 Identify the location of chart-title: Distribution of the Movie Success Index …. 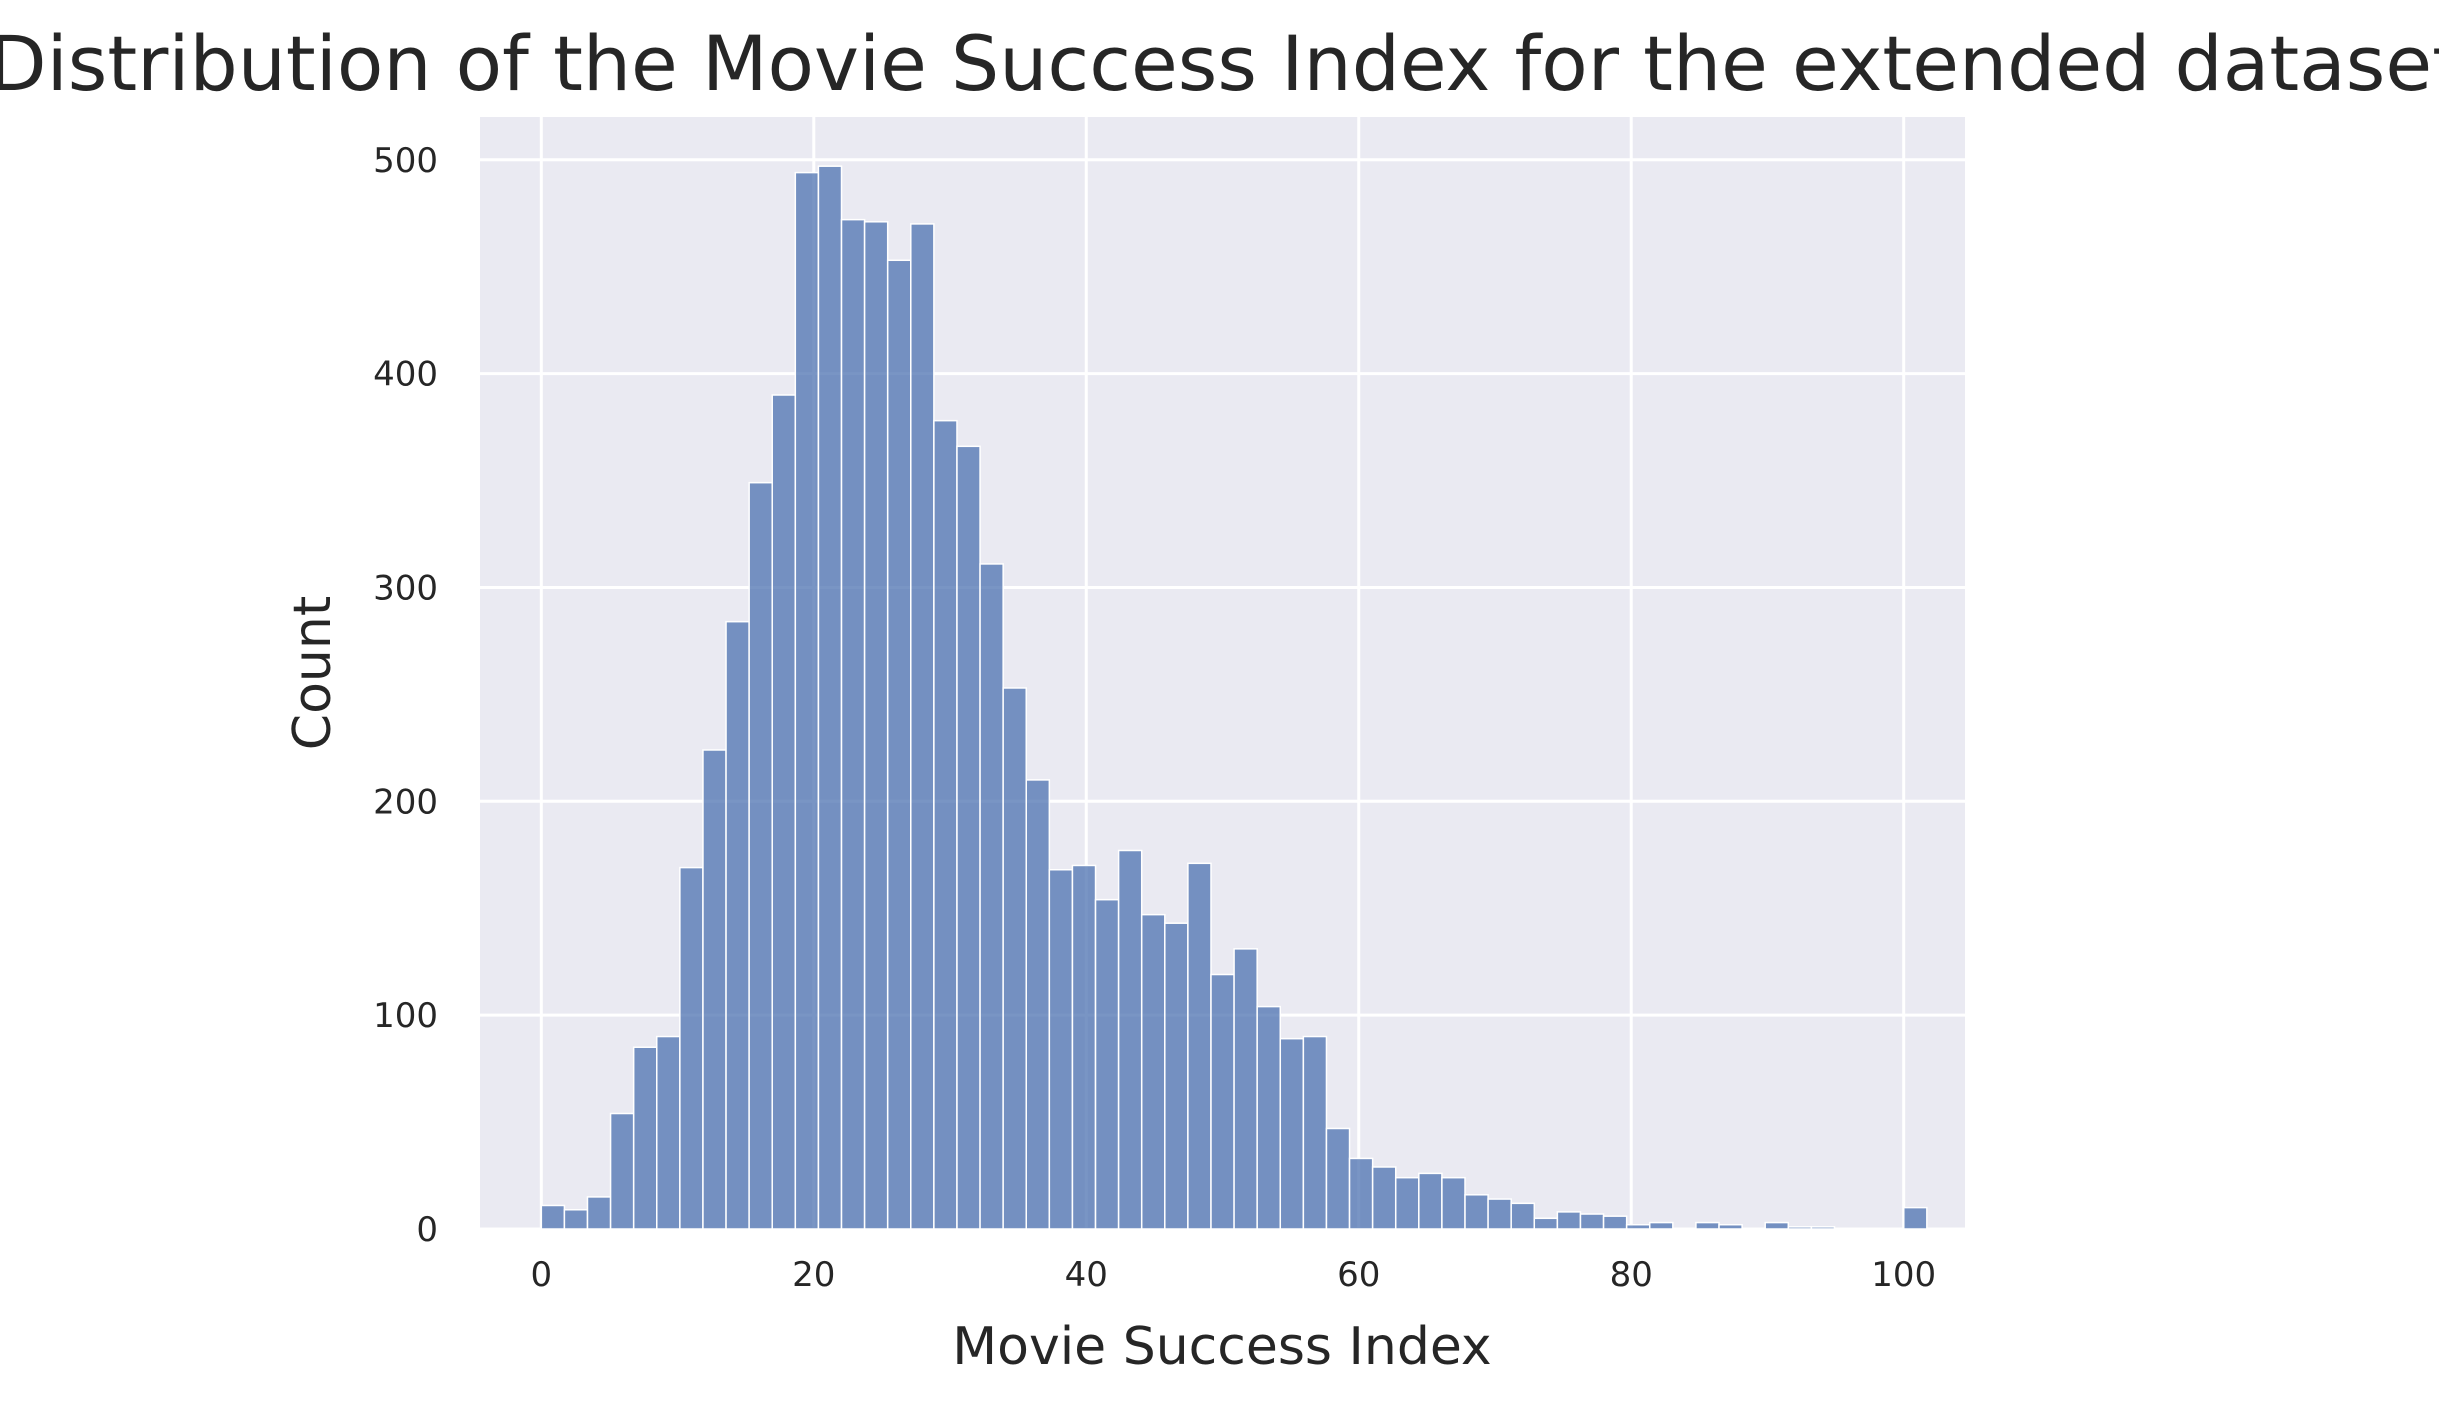
(1219, 63).